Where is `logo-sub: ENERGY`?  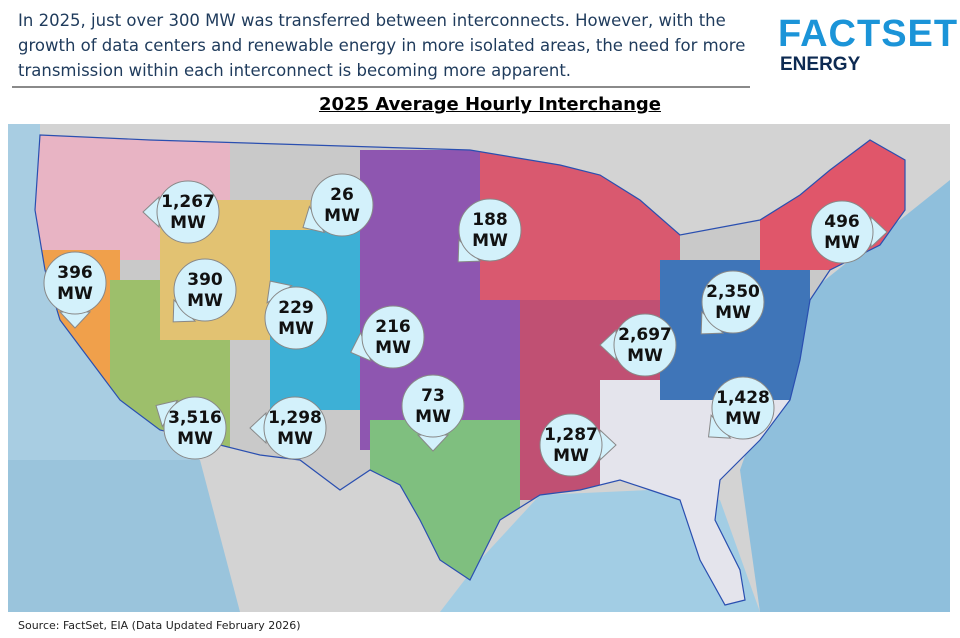
logo-sub: ENERGY is located at coordinates (820, 64).